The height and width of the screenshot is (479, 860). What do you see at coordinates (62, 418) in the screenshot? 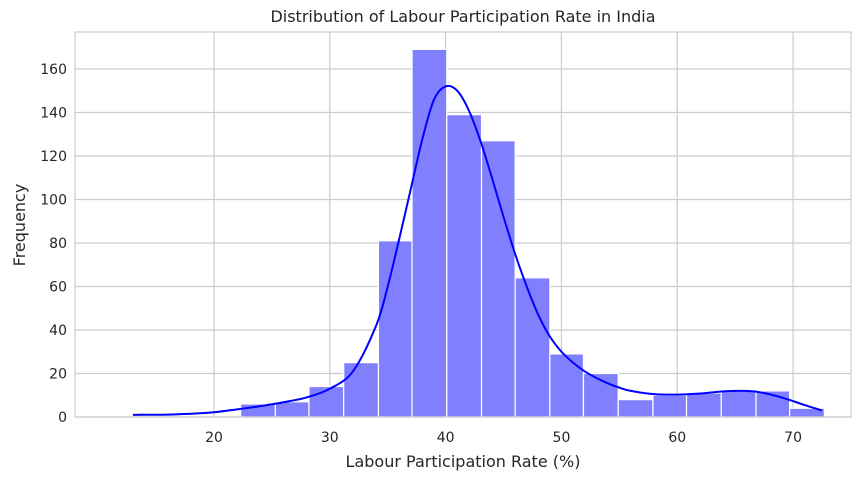
I see `y-tick-label: 0` at bounding box center [62, 418].